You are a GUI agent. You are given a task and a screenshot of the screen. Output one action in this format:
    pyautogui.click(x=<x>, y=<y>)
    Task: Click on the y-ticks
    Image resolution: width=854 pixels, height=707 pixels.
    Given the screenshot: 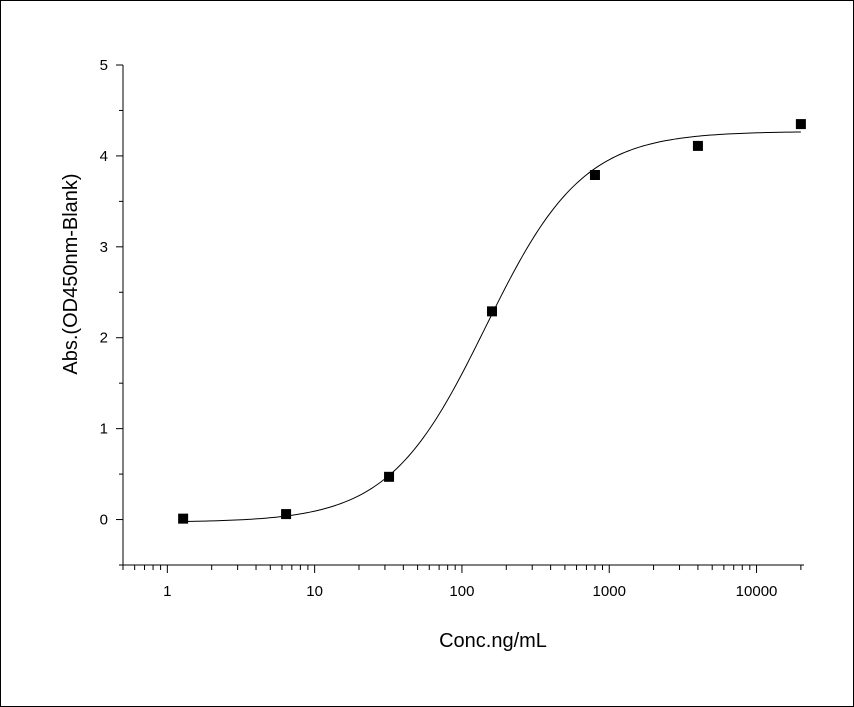 What is the action you would take?
    pyautogui.click(x=119, y=315)
    